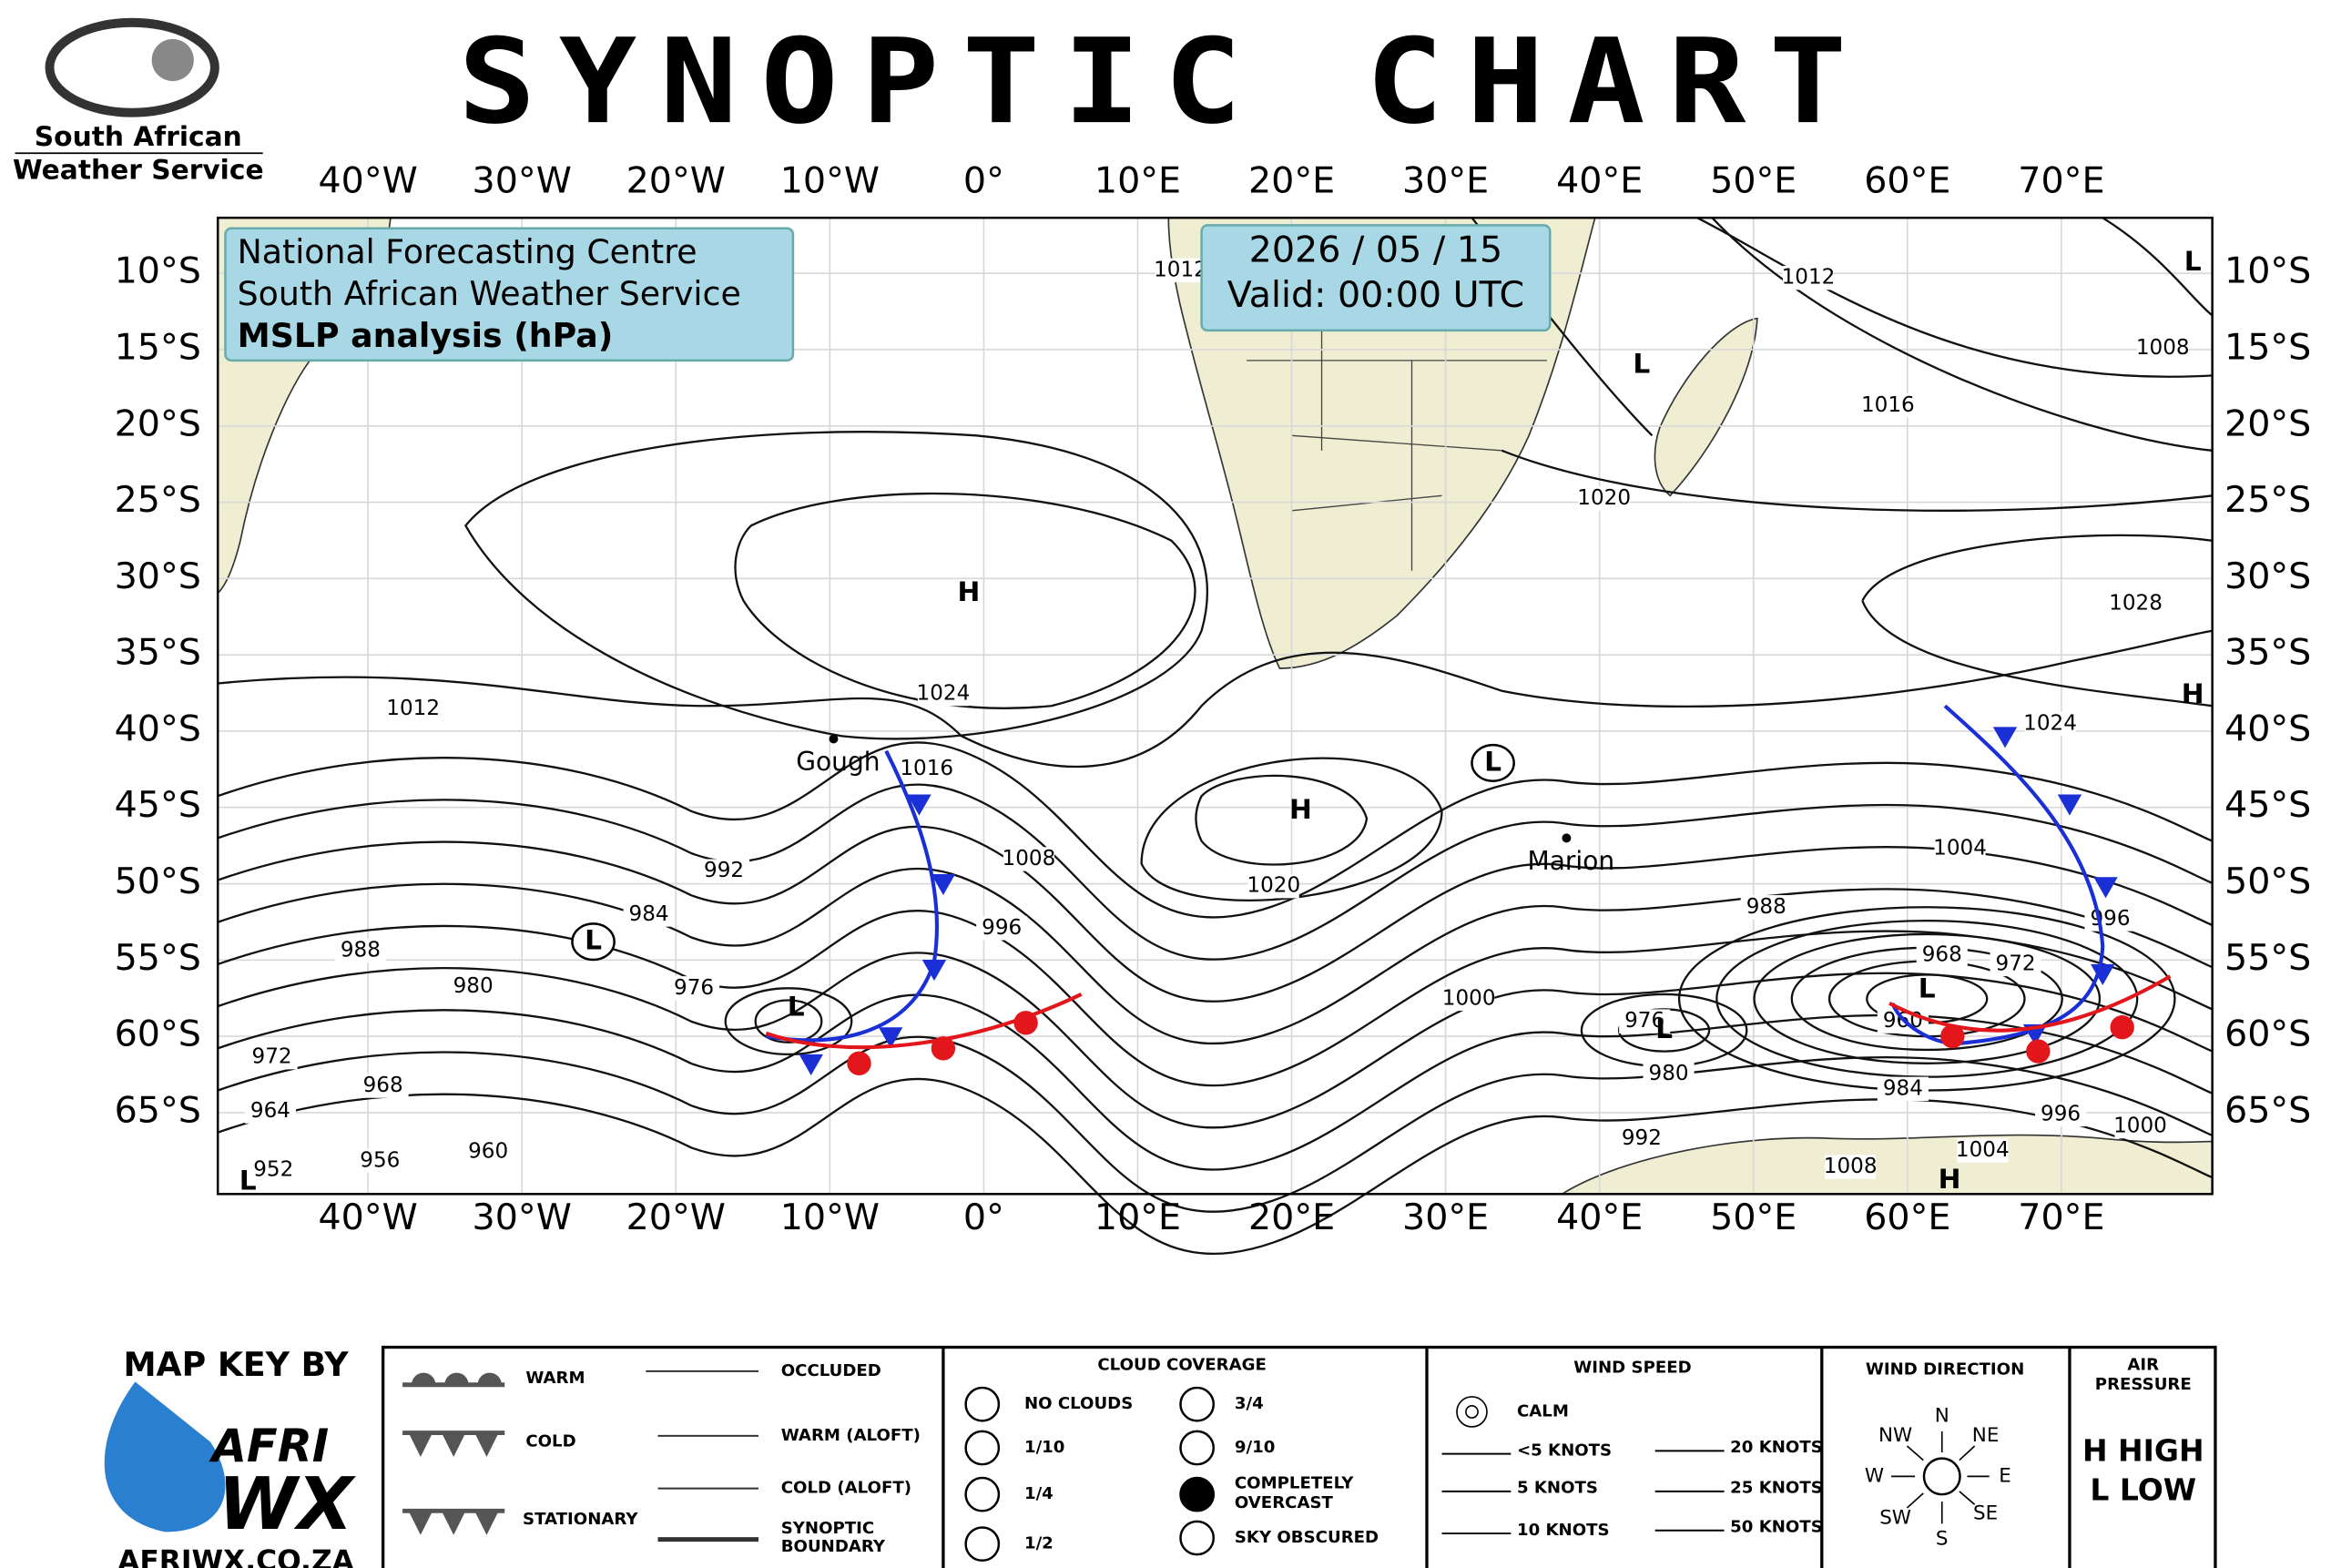 The width and height of the screenshot is (2331, 1568). What do you see at coordinates (1776, 1488) in the screenshot?
I see `wind-speed-label: 25 KNOTS` at bounding box center [1776, 1488].